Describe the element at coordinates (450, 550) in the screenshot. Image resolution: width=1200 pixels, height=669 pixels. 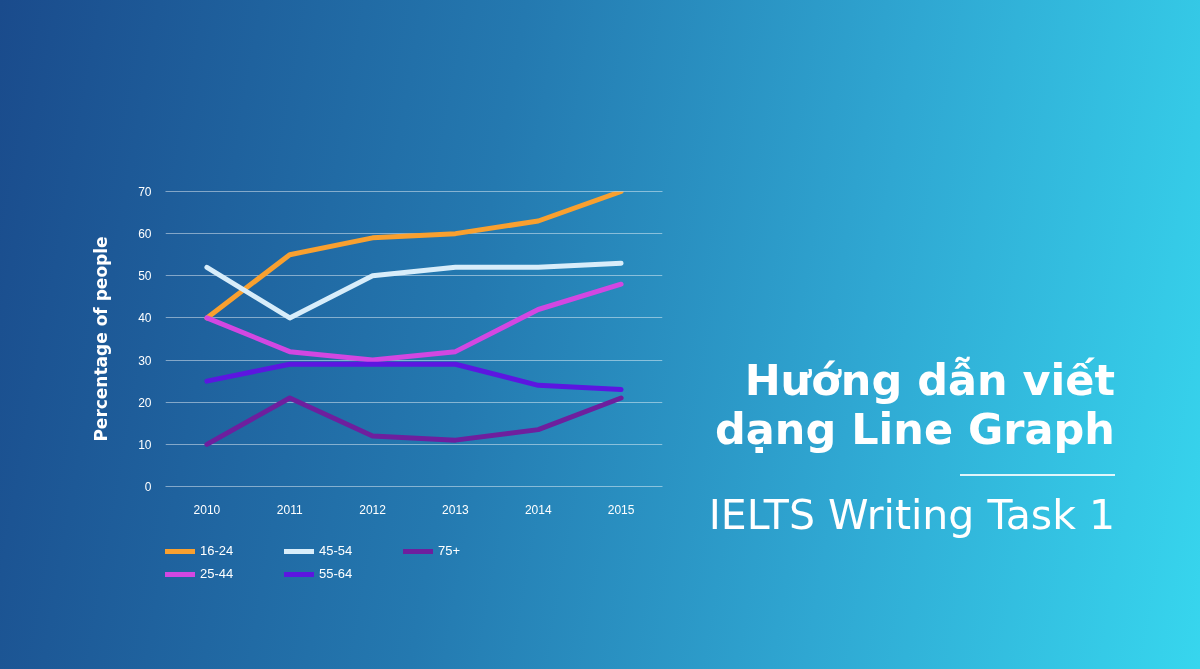
I see `legend-label: 75+` at that location.